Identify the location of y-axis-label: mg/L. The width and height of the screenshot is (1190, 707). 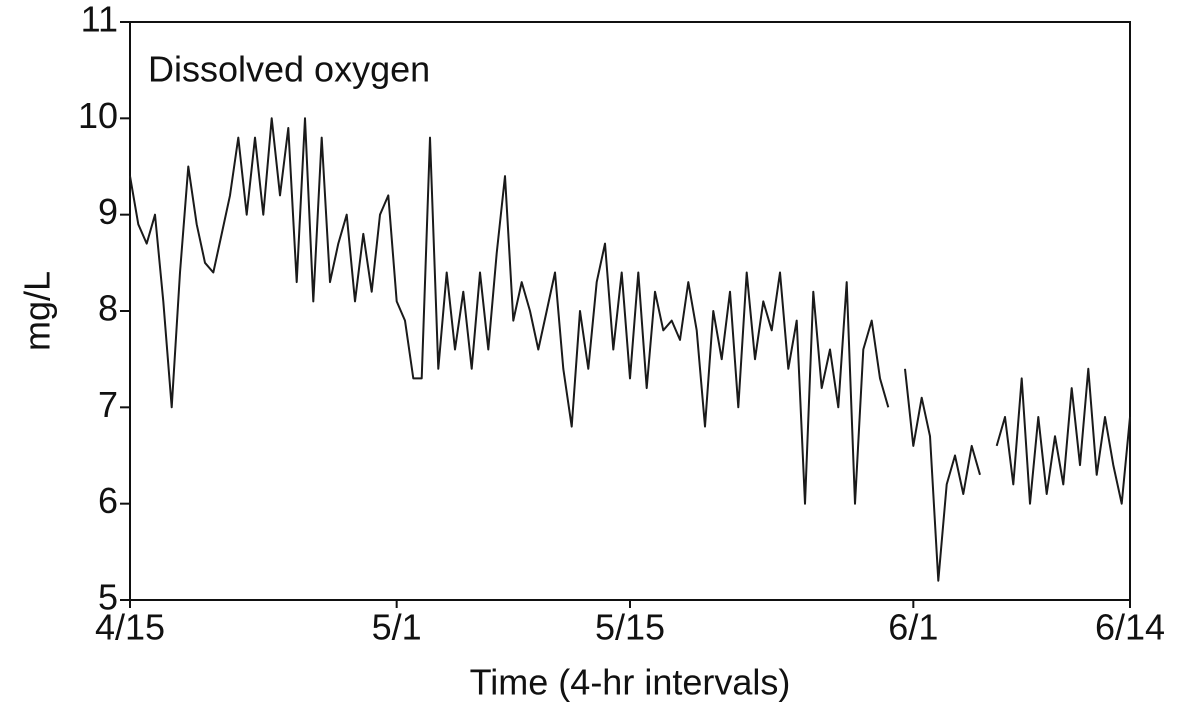
(37, 311).